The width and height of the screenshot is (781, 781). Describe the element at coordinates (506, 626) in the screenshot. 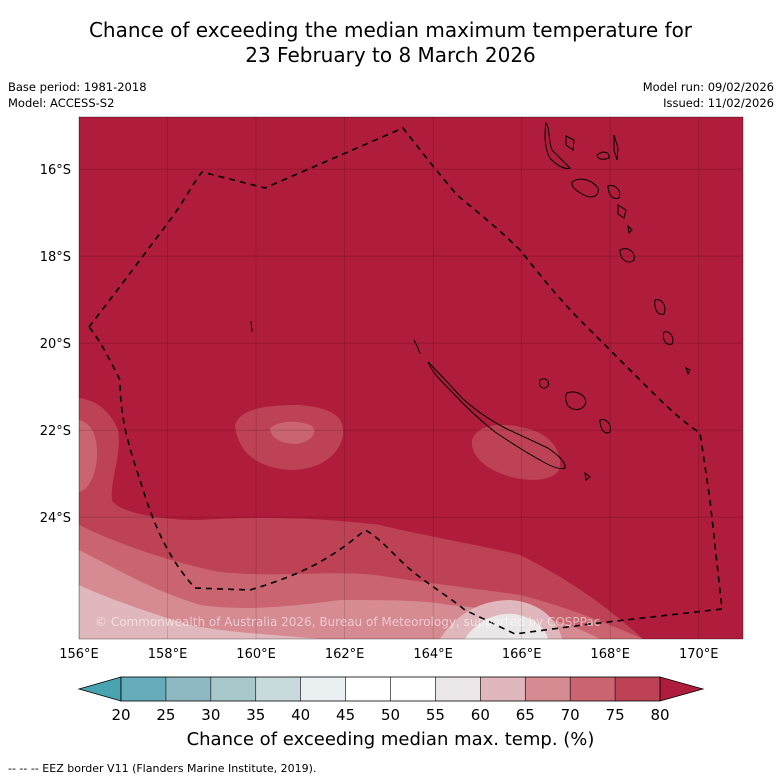

I see `contour-55-east` at that location.